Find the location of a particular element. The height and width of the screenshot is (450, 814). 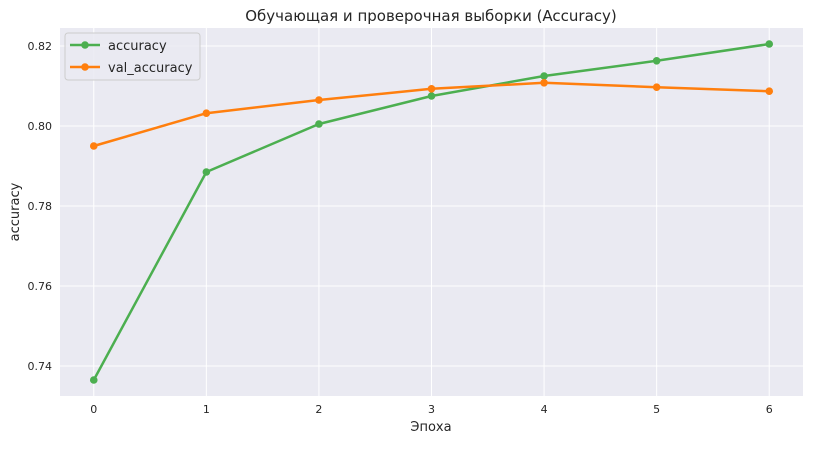

x-tick-label: 5 is located at coordinates (656, 409).